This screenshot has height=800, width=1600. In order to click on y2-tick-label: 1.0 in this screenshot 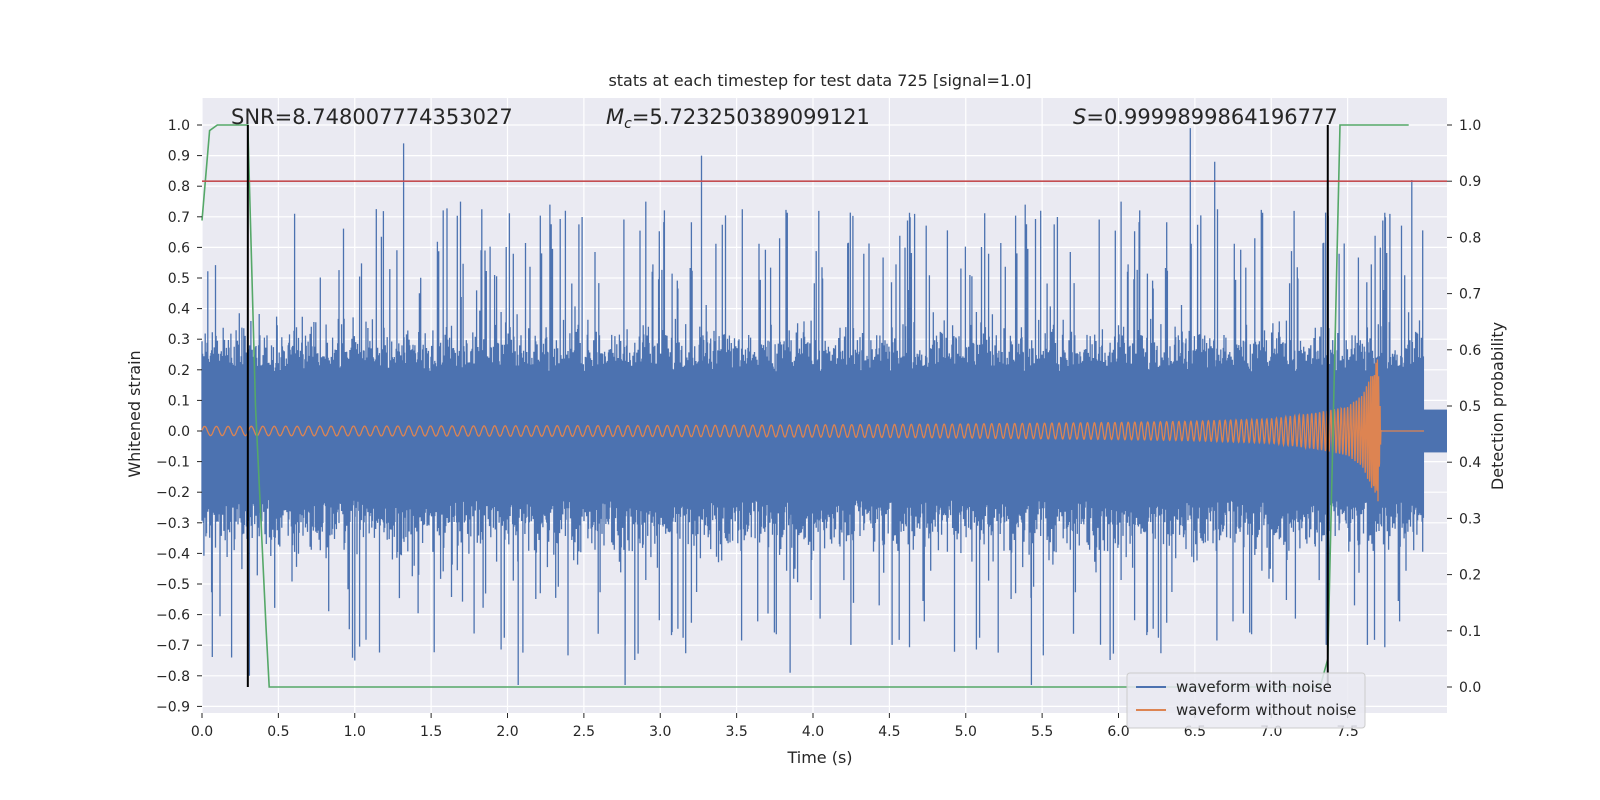, I will do `click(1470, 126)`.